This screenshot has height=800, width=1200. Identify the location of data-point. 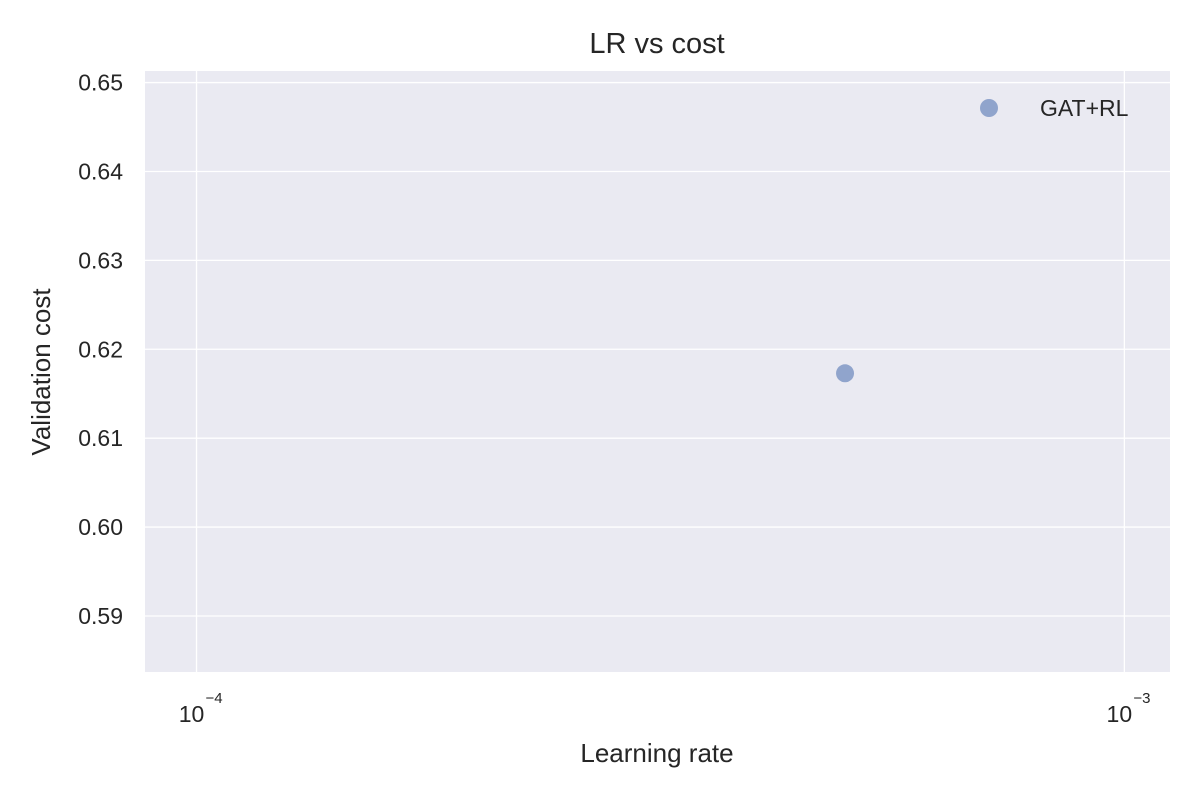
(845, 373).